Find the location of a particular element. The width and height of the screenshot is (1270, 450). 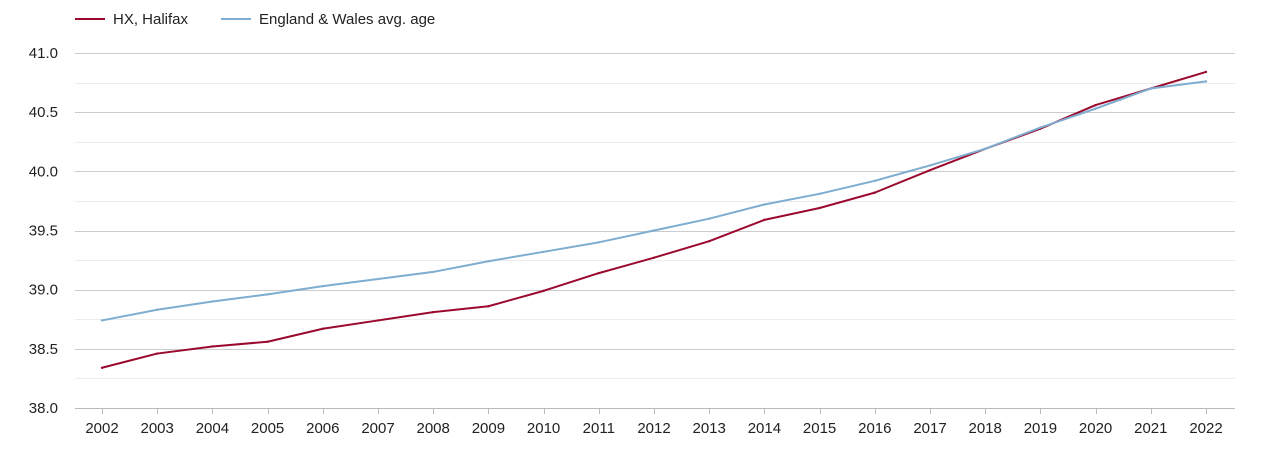

x-tick-label: 2008 is located at coordinates (433, 428).